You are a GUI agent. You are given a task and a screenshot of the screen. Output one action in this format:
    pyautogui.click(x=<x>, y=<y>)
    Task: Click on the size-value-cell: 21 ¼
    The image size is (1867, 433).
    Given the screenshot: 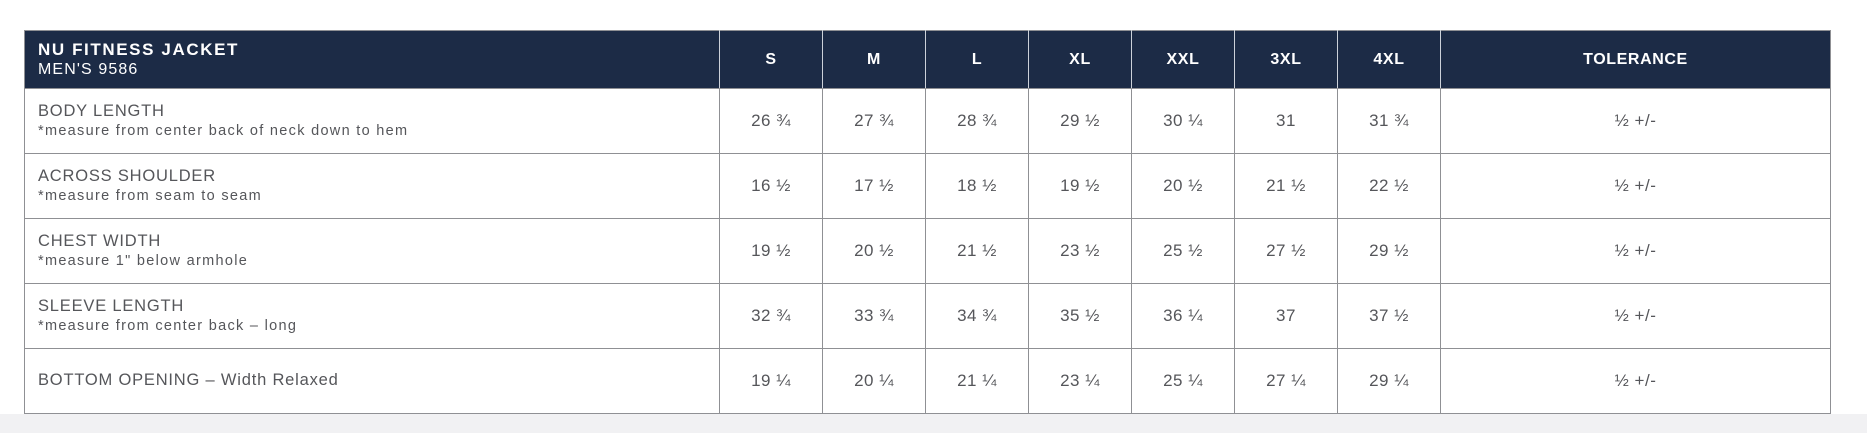 What is the action you would take?
    pyautogui.click(x=977, y=381)
    